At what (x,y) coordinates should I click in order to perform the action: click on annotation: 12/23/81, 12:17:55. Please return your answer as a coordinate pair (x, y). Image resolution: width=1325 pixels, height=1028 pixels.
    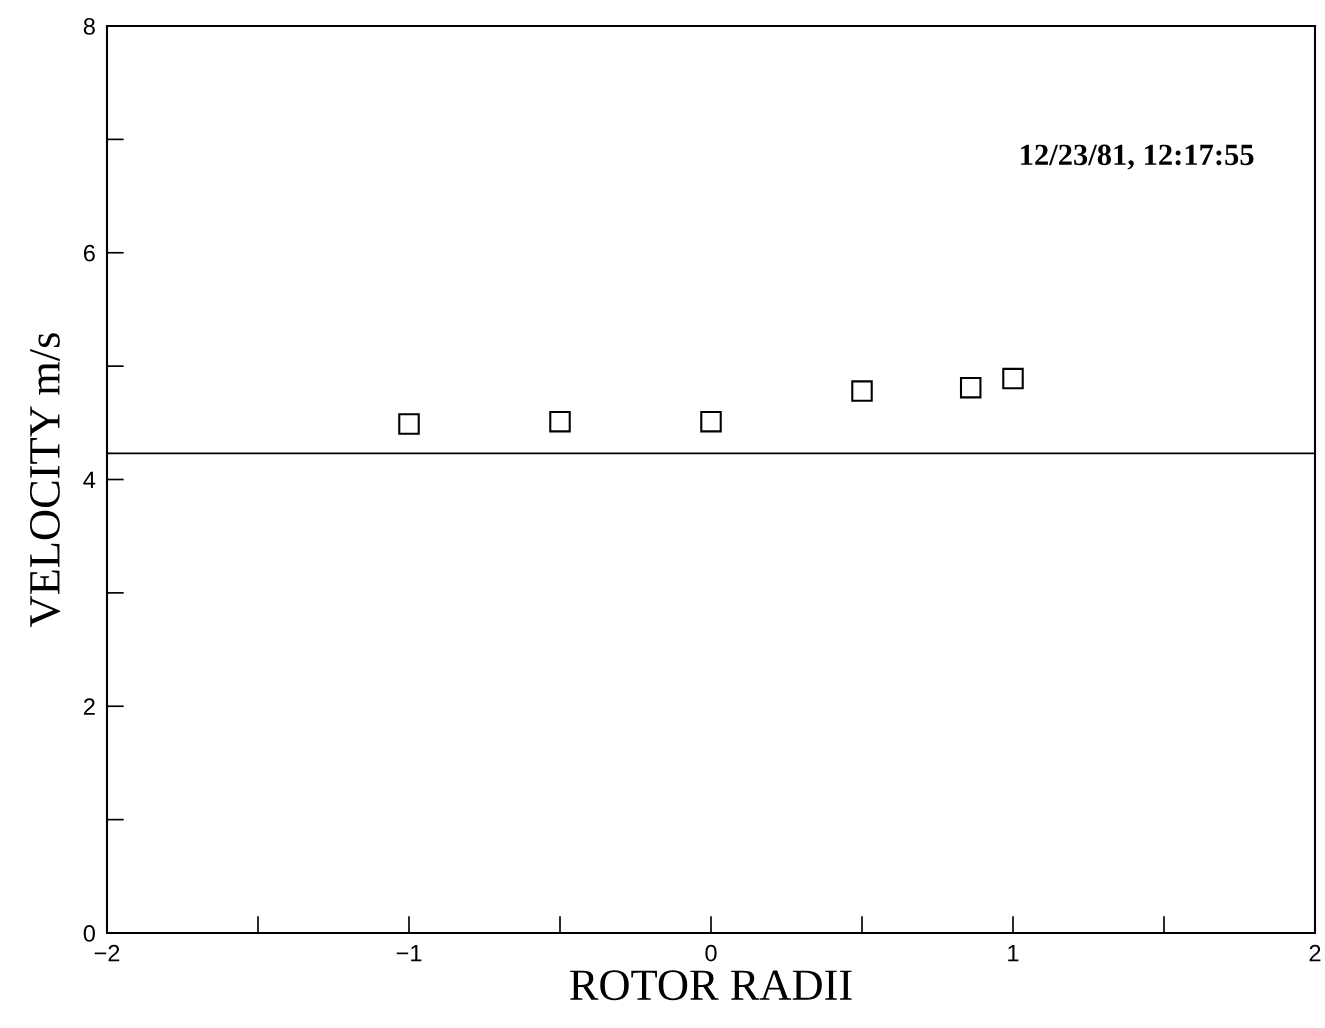
    Looking at the image, I should click on (1137, 157).